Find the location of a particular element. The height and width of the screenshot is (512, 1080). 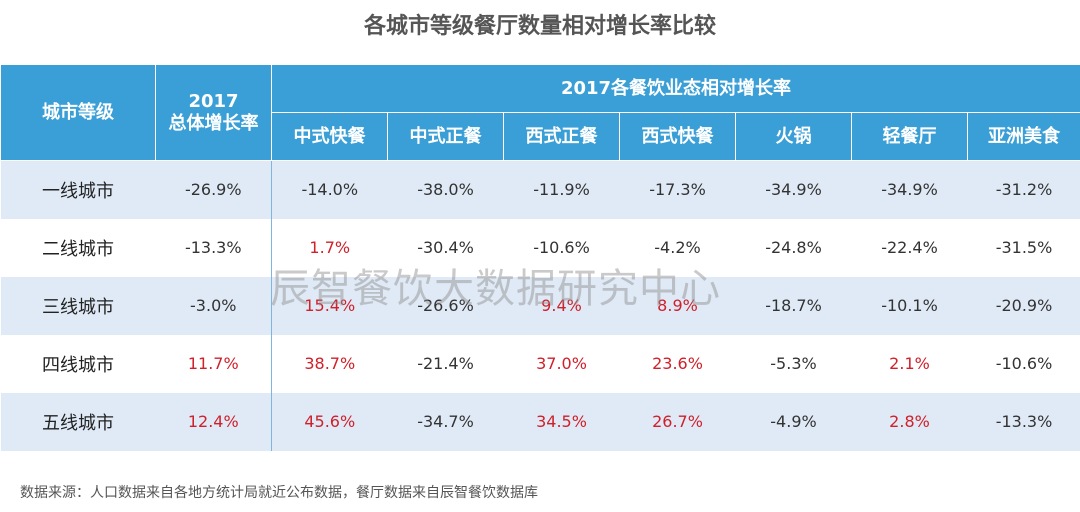

category-growth-cell: 34.5% is located at coordinates (561, 421).